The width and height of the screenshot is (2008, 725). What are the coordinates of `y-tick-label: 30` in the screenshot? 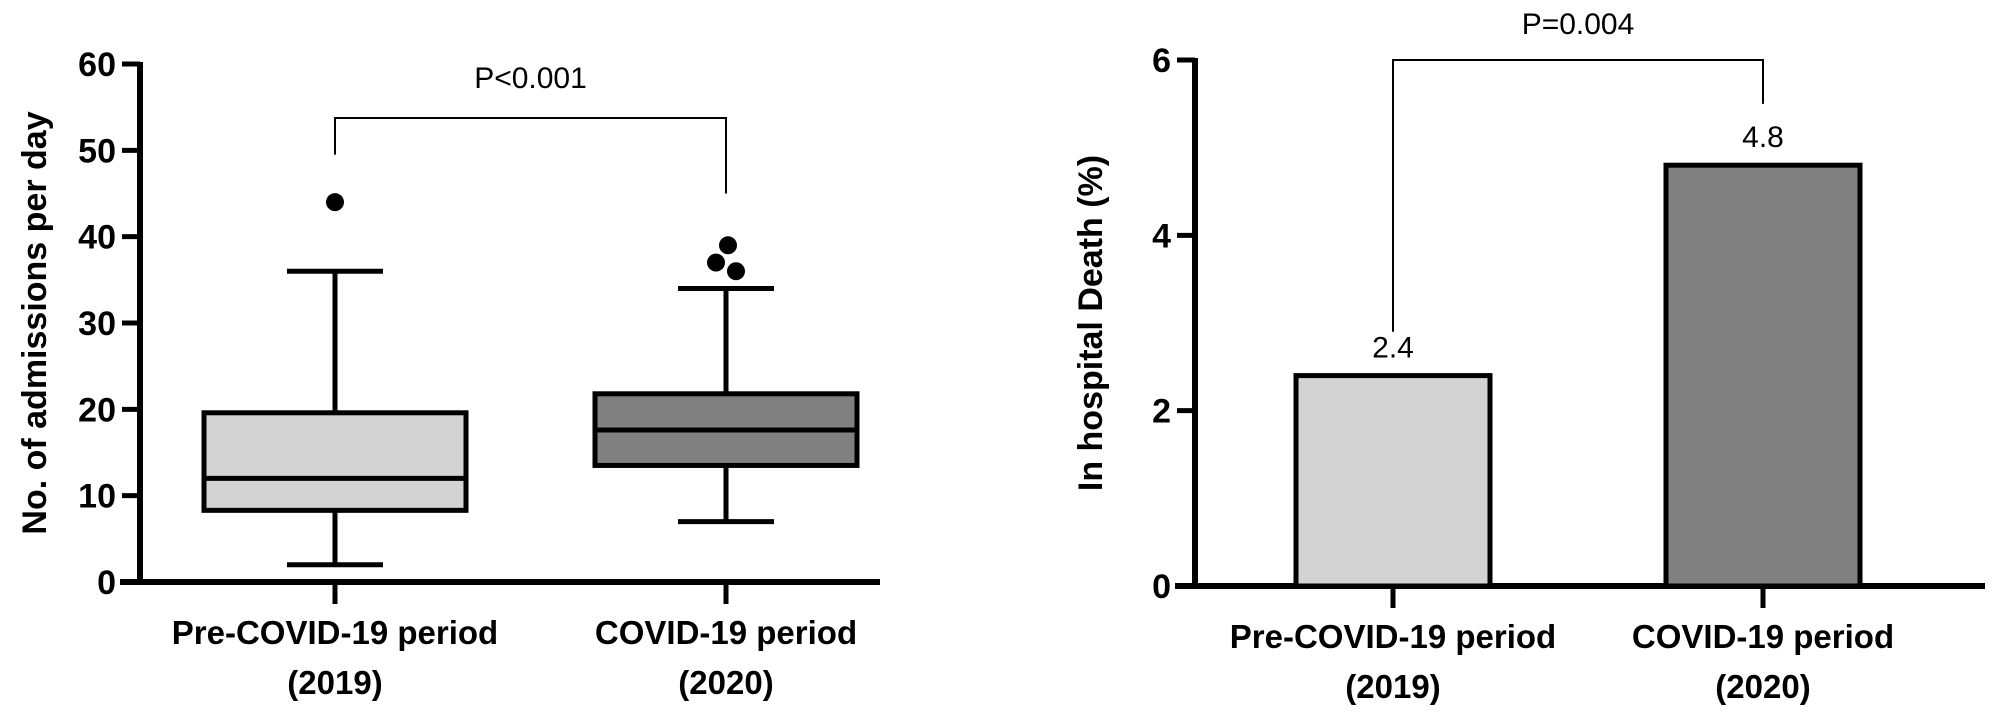 It's located at (97, 324).